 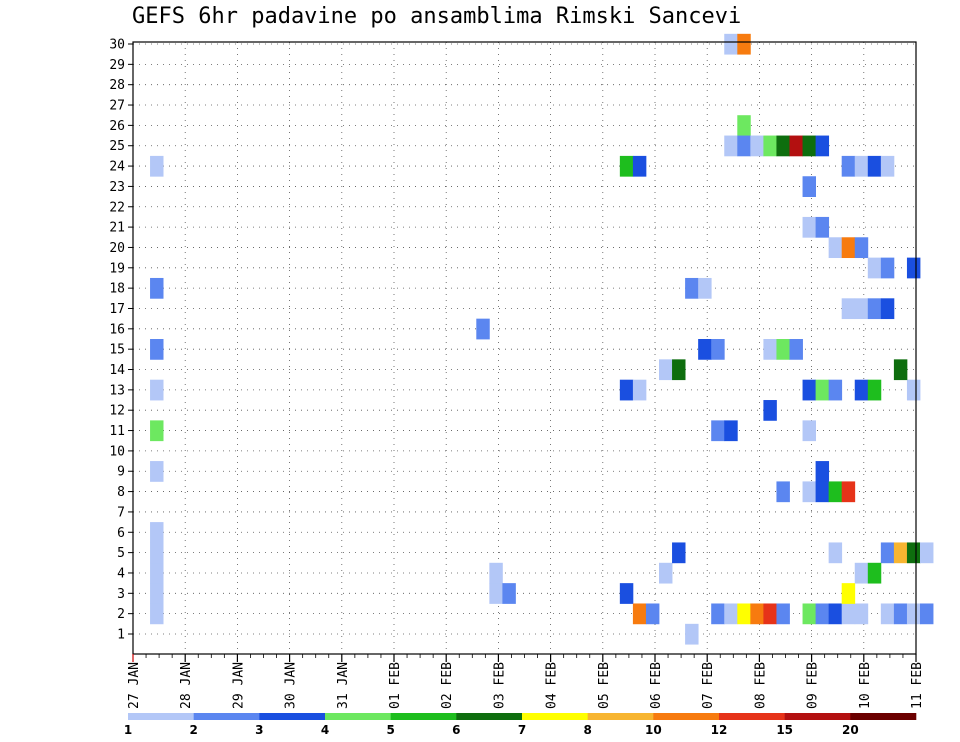 I want to click on x-tick-label: 04 FEB, so click(x=552, y=685).